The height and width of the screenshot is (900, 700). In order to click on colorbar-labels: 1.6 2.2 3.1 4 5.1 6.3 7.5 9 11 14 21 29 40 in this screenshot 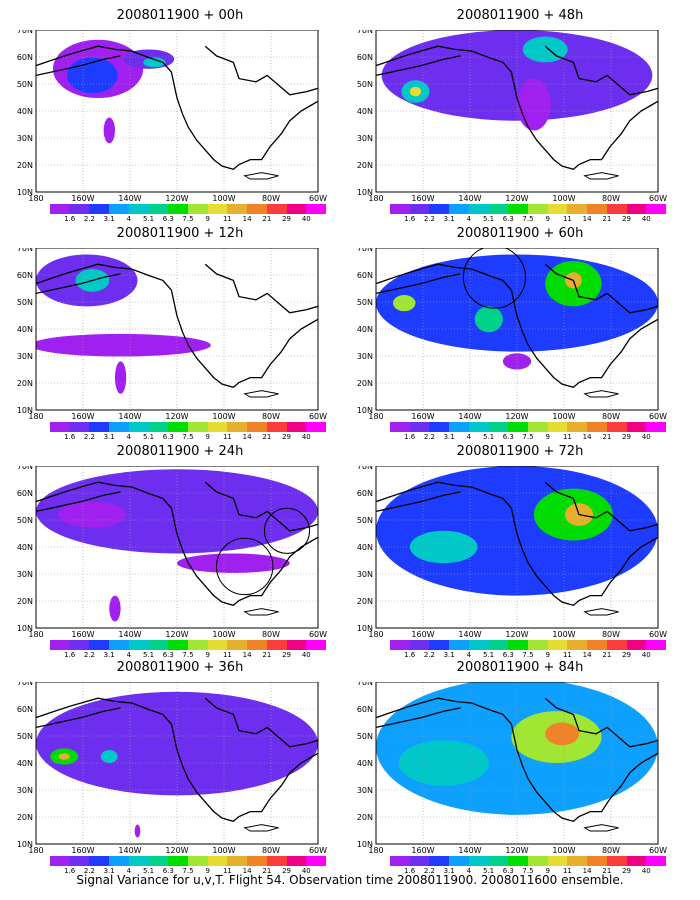, I will do `click(188, 437)`.